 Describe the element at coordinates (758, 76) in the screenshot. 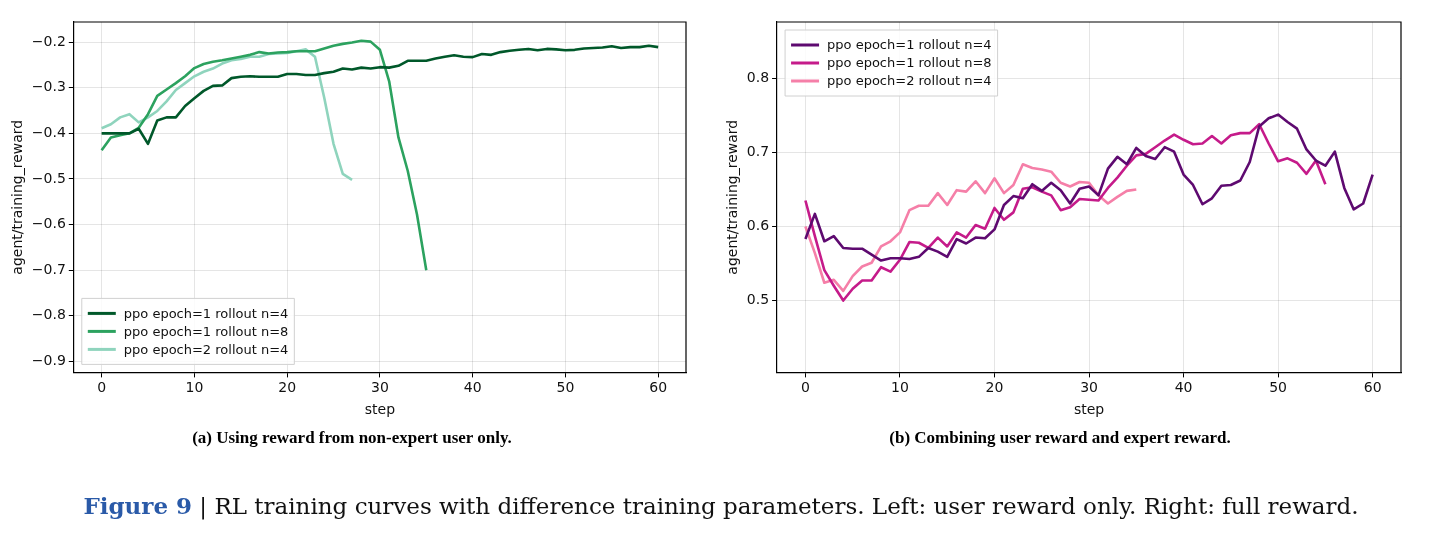

I see `y-tick-label: 0.8` at that location.